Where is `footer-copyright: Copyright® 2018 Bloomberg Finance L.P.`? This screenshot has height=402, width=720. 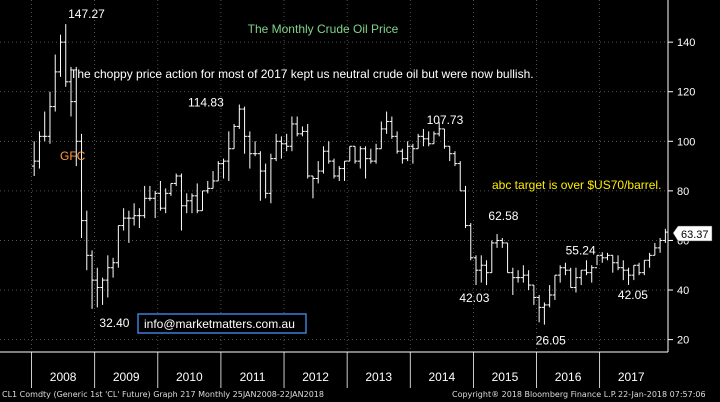 footer-copyright: Copyright® 2018 Bloomberg Finance L.P. is located at coordinates (534, 394).